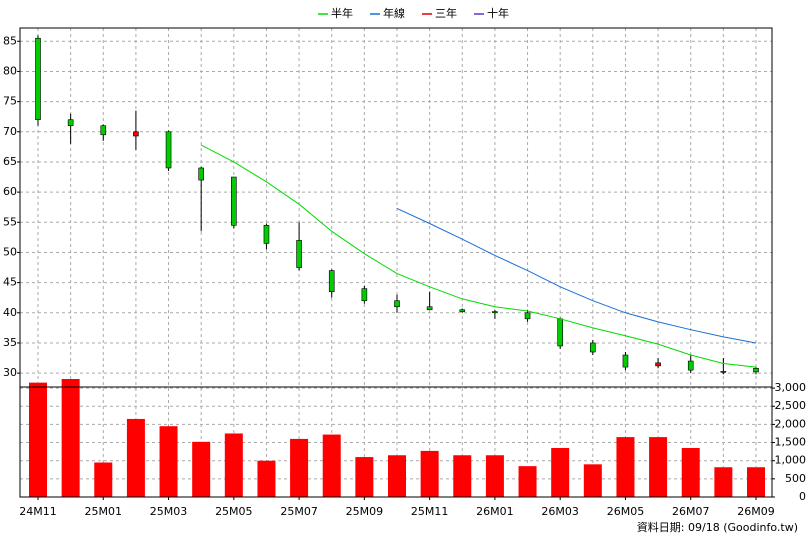  Describe the element at coordinates (10, 282) in the screenshot. I see `y-tick-label: 45` at that location.